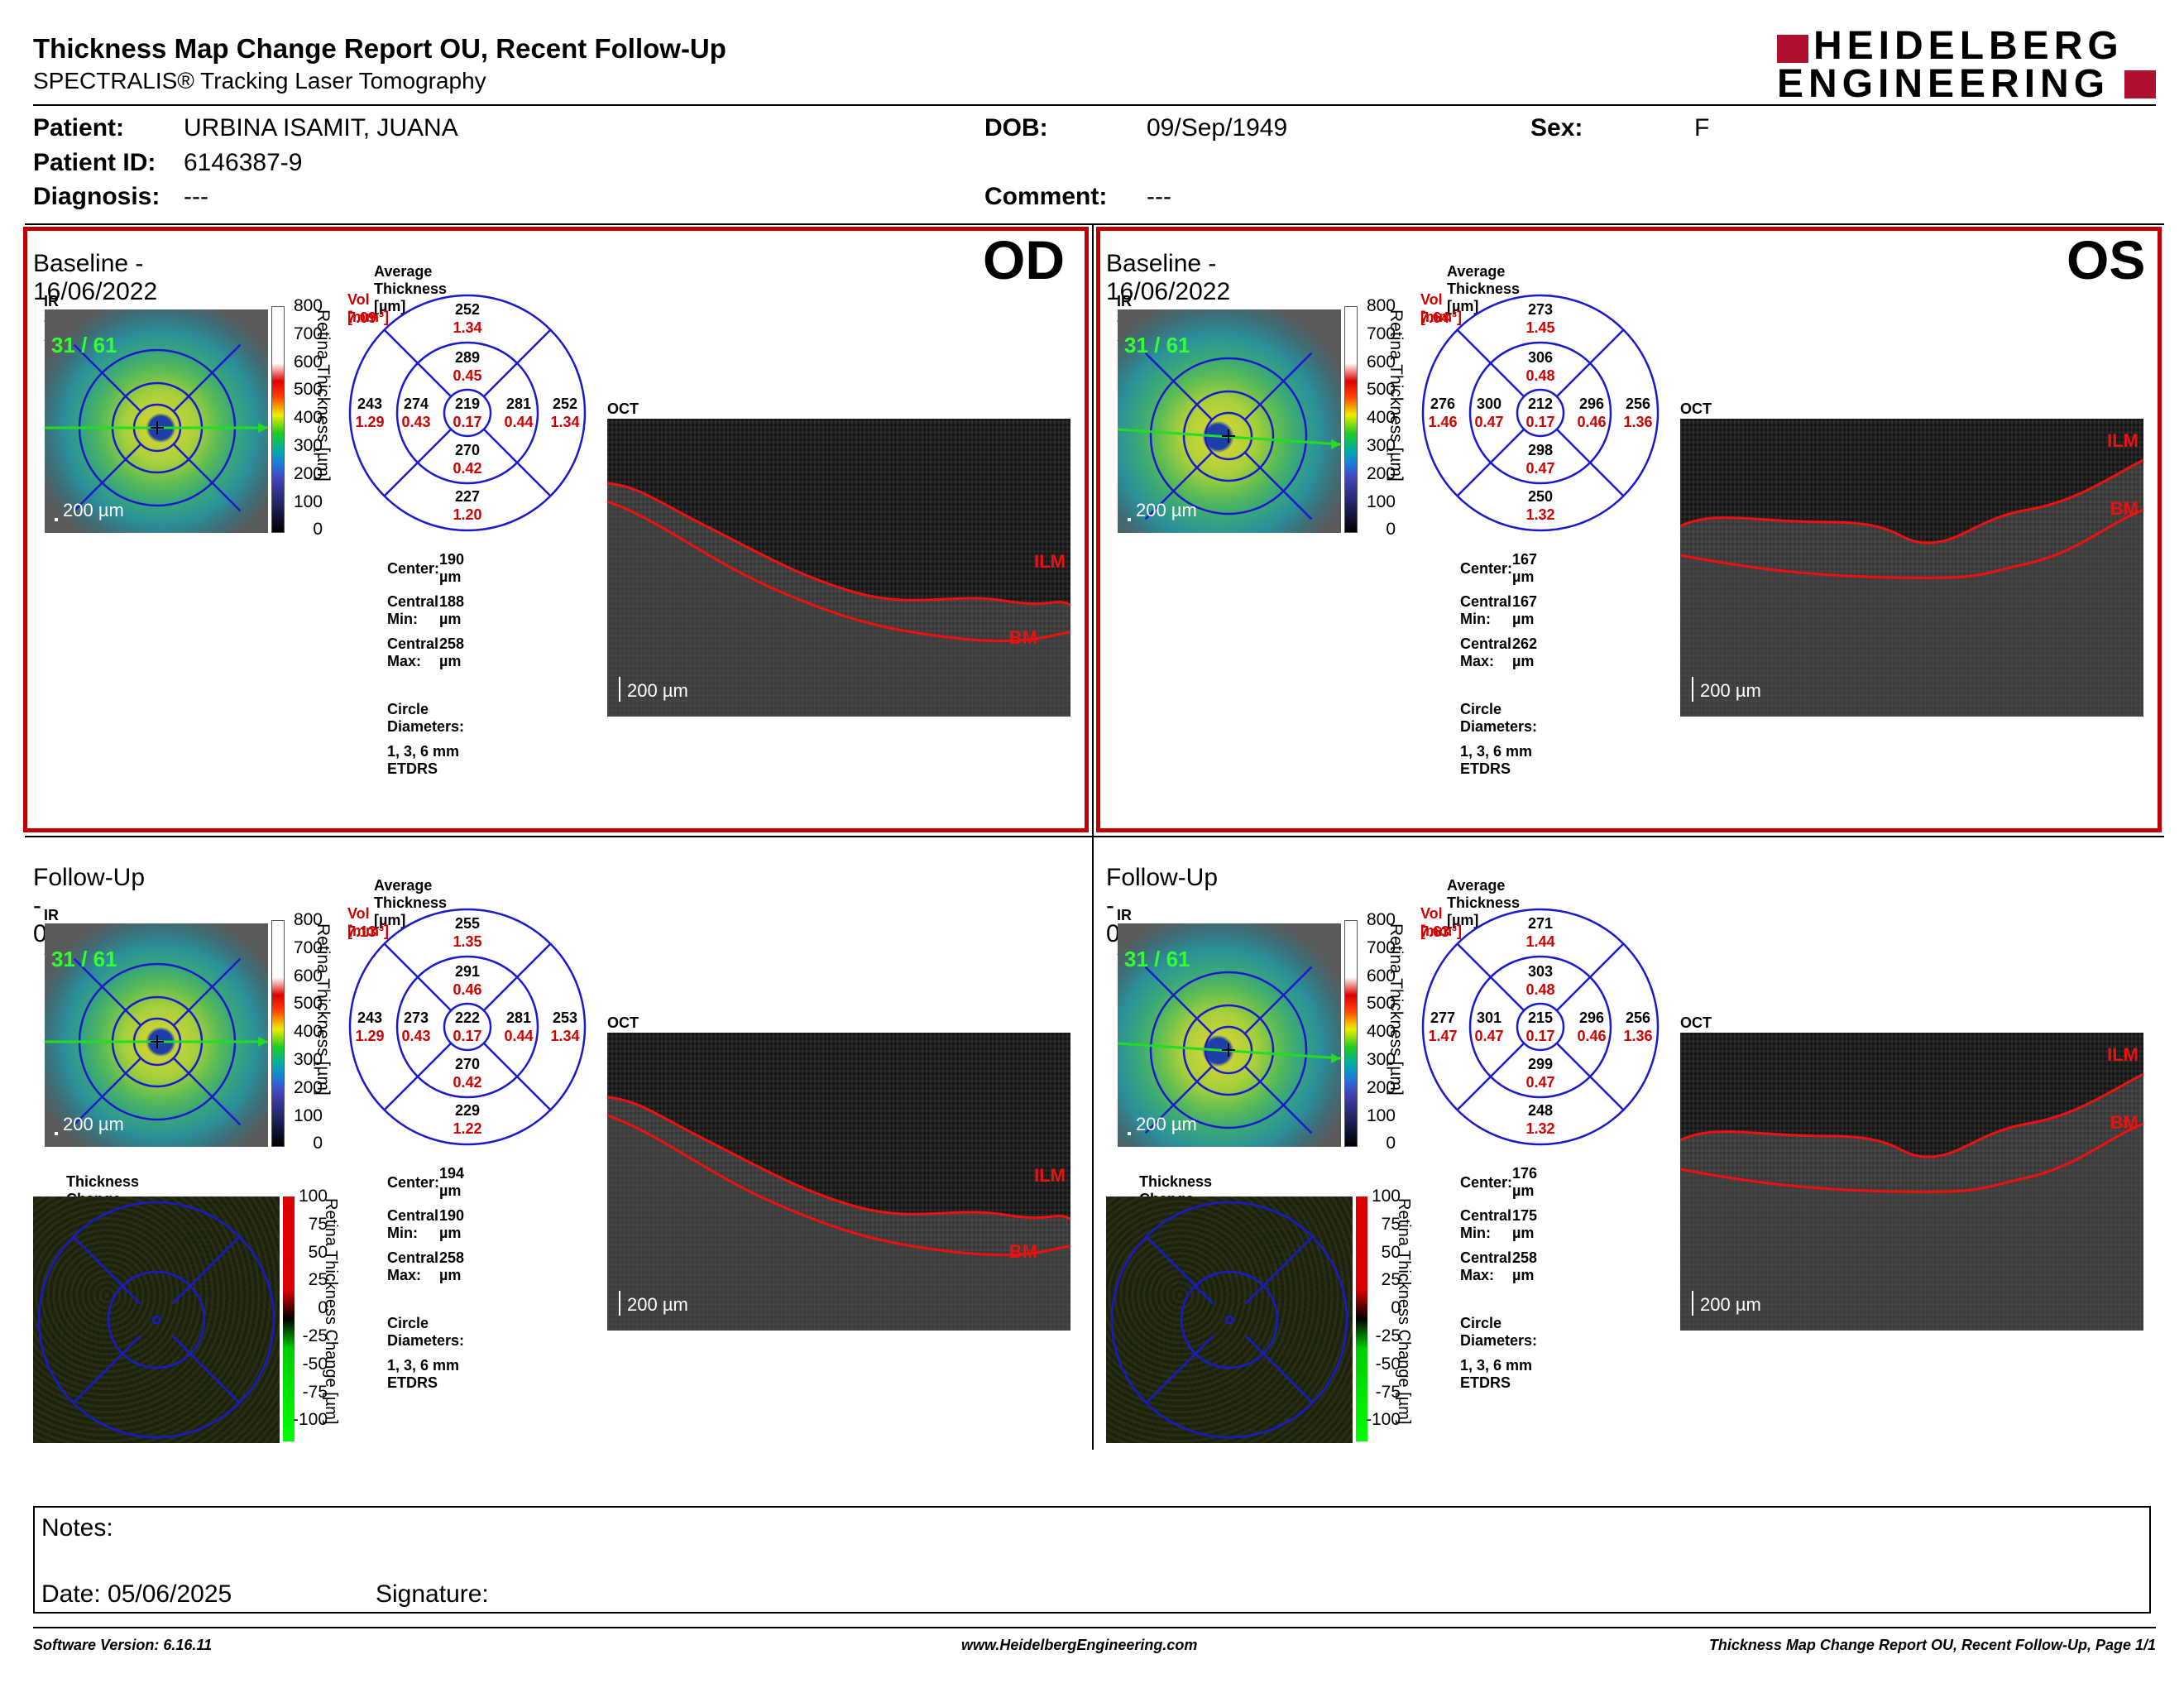  I want to click on etdrs-volume: 1.44, so click(1540, 941).